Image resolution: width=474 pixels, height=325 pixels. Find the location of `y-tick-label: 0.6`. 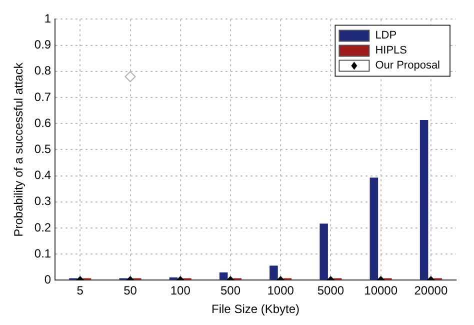

y-tick-label: 0.6 is located at coordinates (43, 123).